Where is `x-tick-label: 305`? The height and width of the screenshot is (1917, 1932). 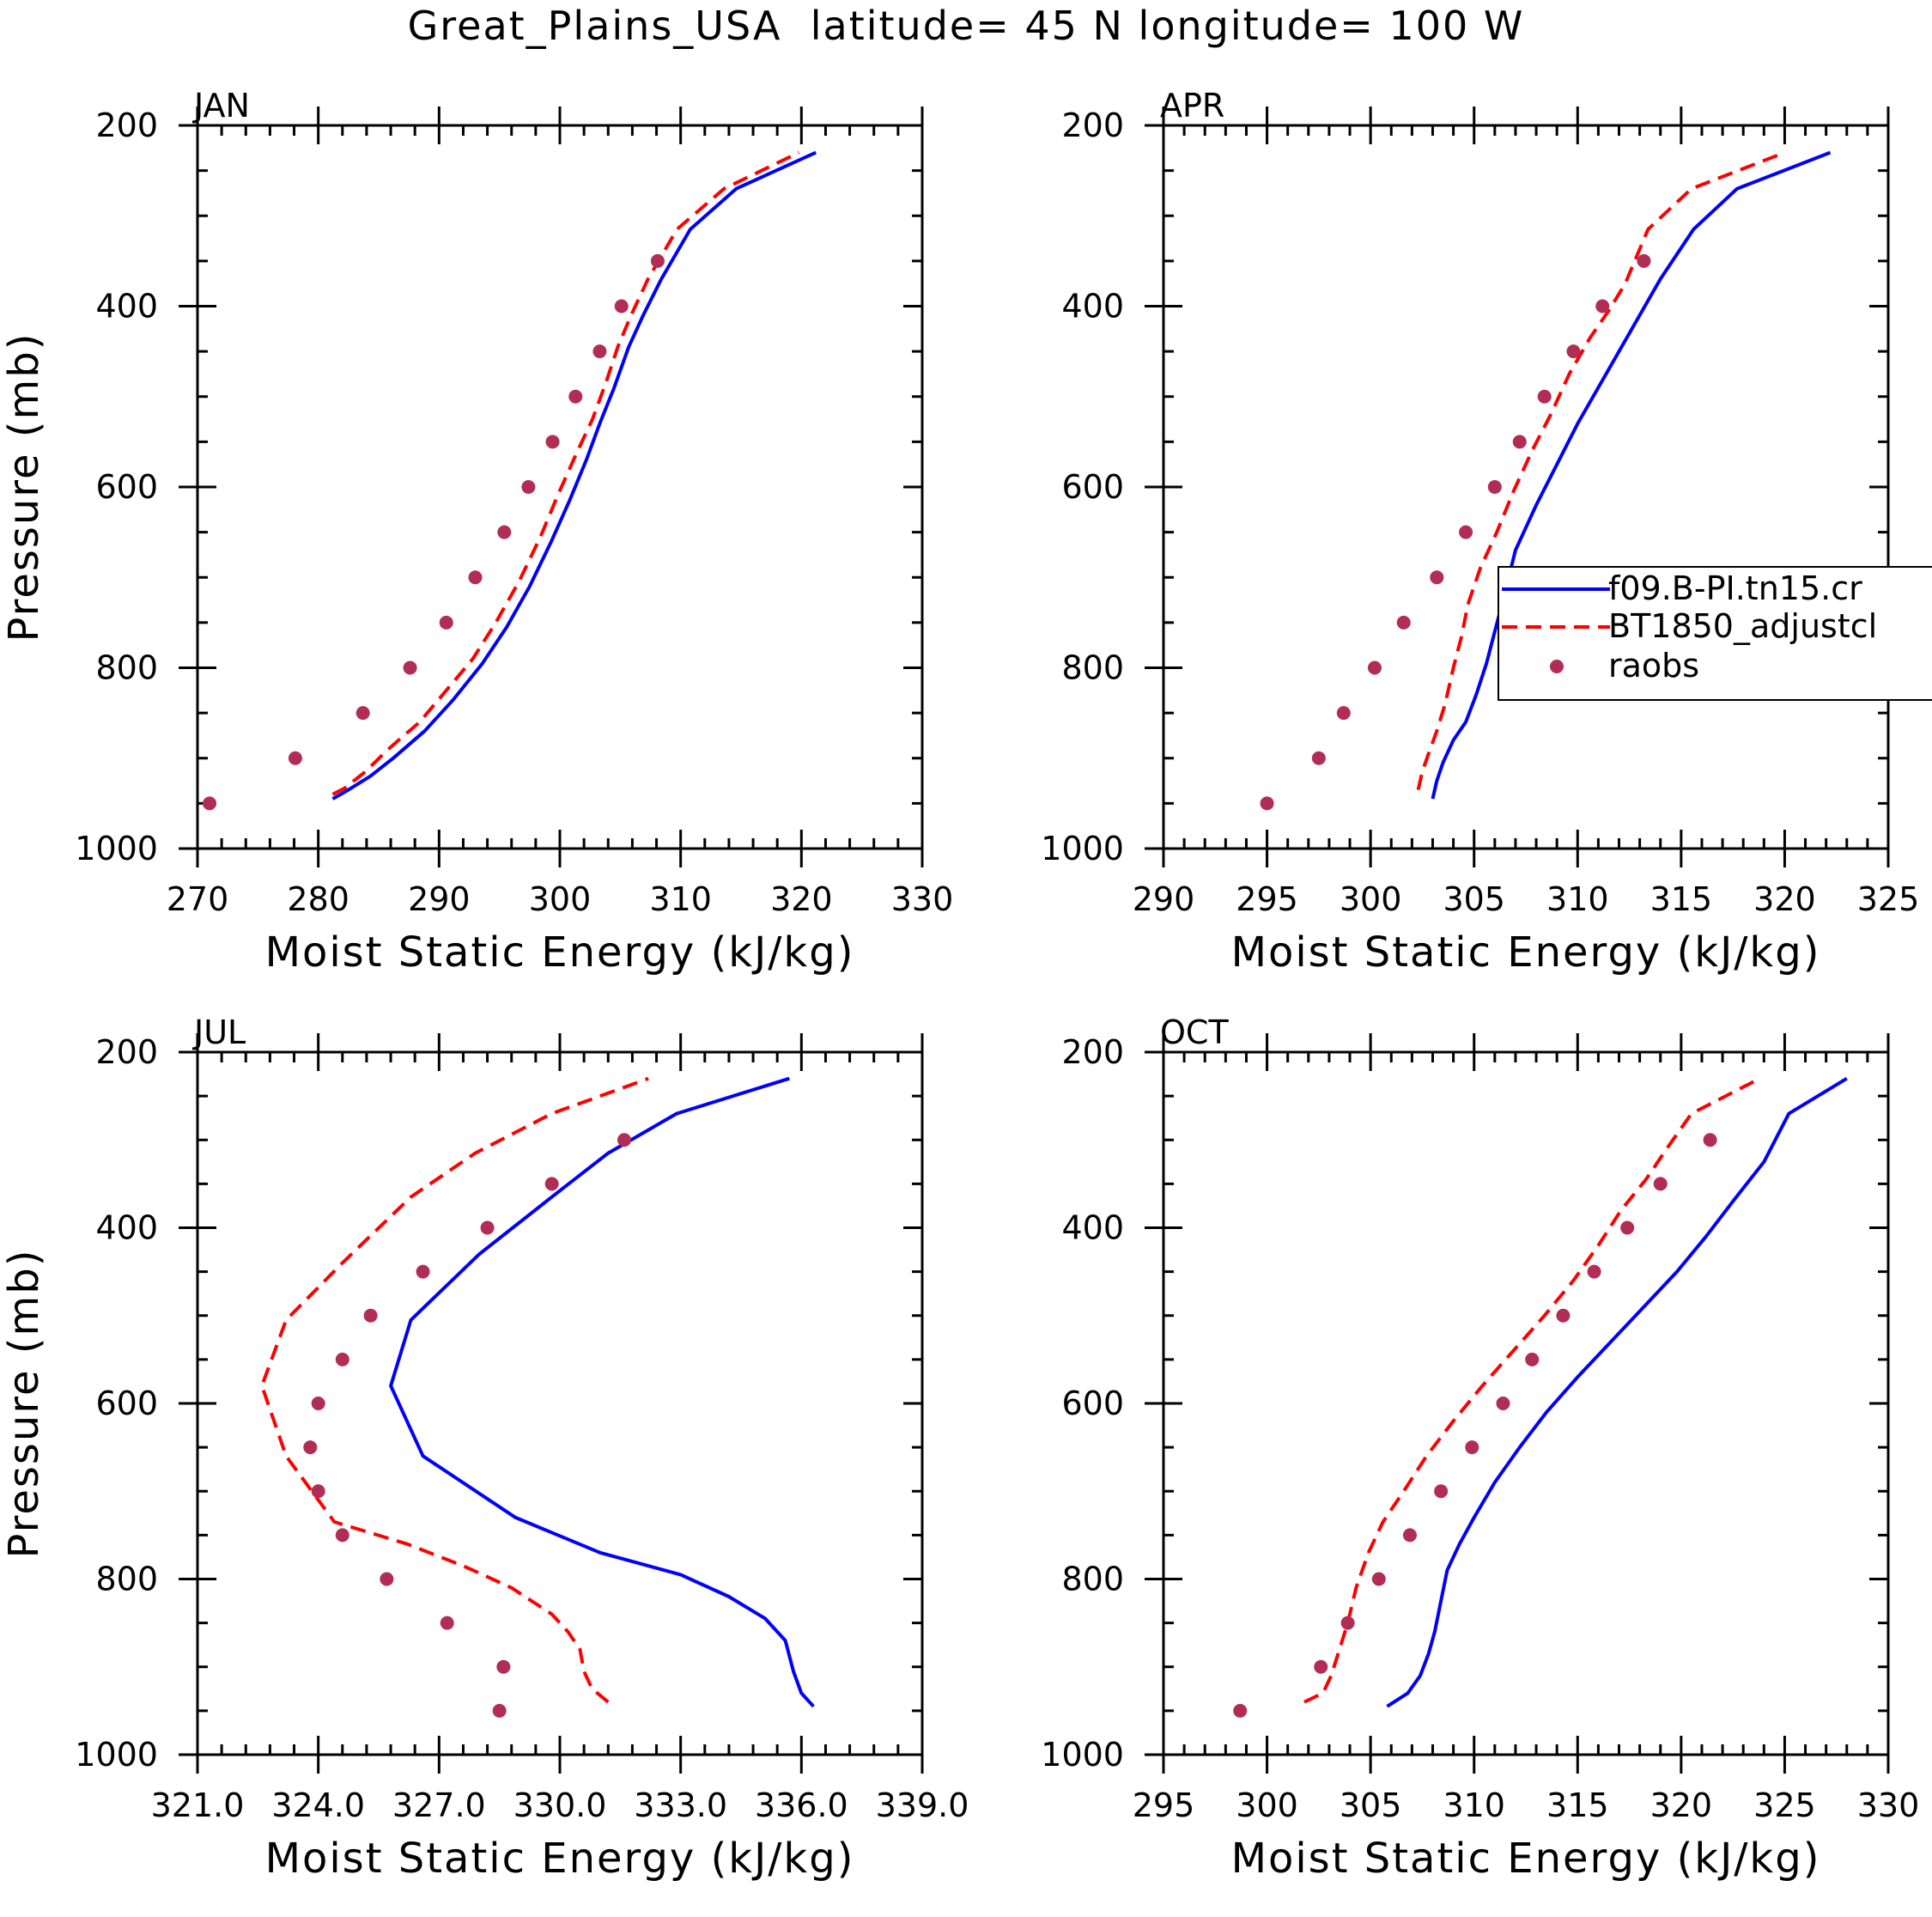 x-tick-label: 305 is located at coordinates (1474, 899).